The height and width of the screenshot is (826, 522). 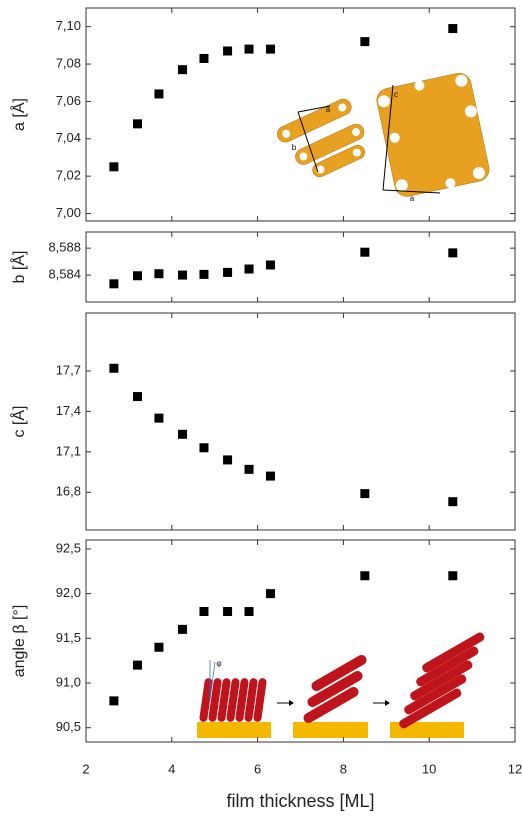 I want to click on plot-frame, so click(x=300, y=267).